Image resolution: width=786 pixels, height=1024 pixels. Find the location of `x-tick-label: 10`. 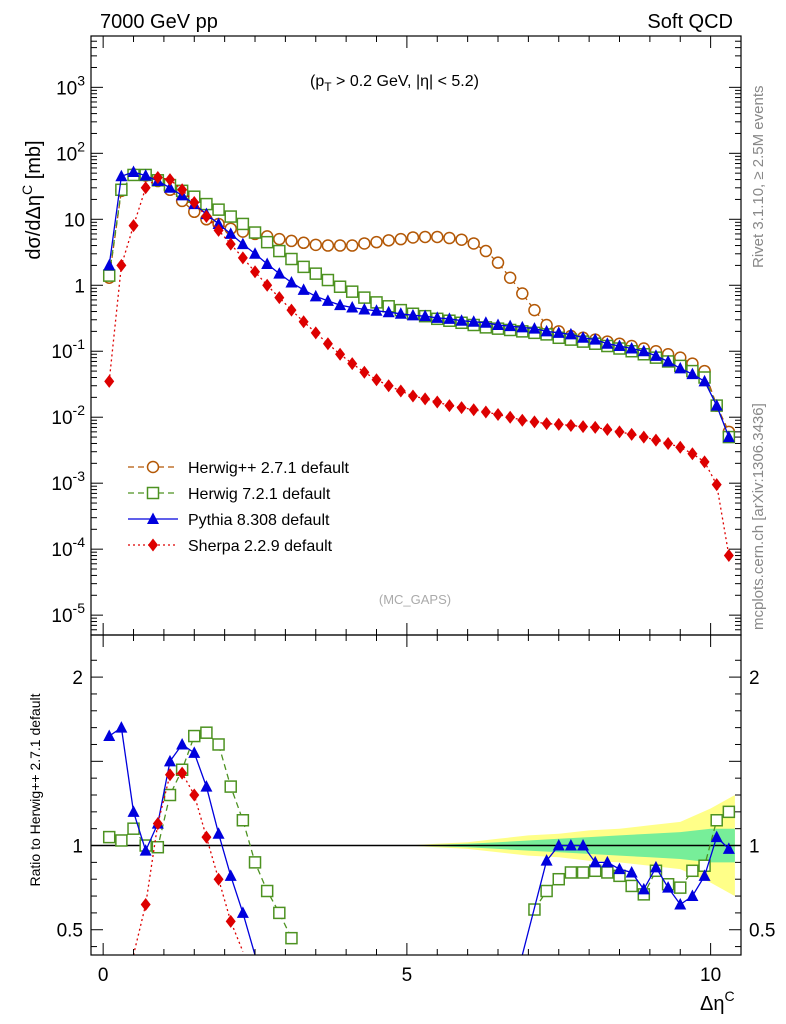

x-tick-label: 10 is located at coordinates (710, 975).